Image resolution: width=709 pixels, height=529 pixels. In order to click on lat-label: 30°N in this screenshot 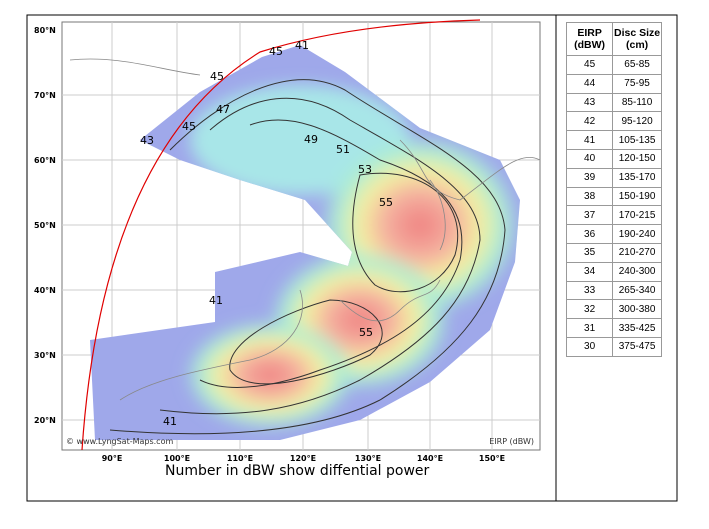, I will do `click(45, 355)`.